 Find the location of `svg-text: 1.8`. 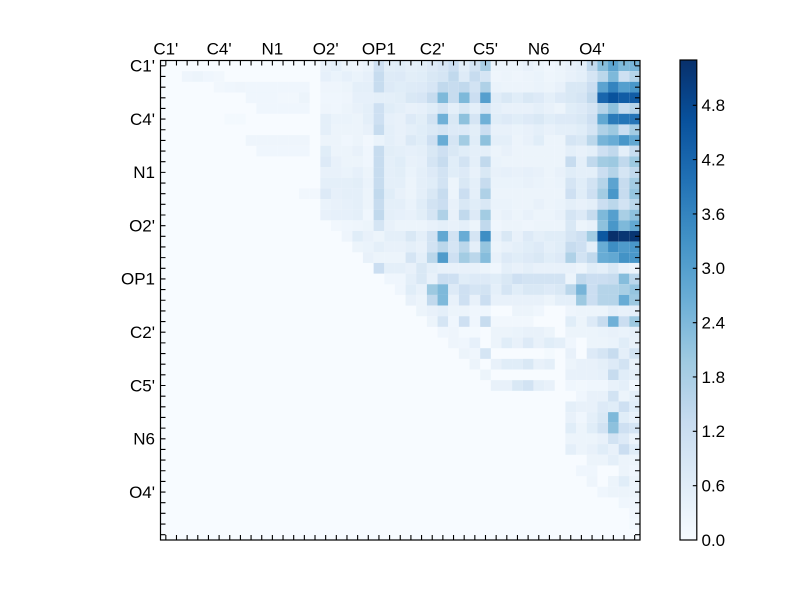

svg-text: 1.8 is located at coordinates (714, 377).